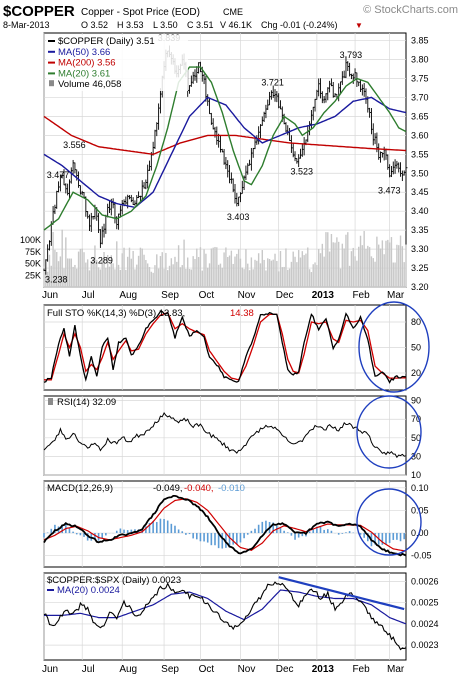 Image resolution: width=464 pixels, height=690 pixels. Describe the element at coordinates (200, 25) in the screenshot. I see `quote-close: C 3.51` at that location.